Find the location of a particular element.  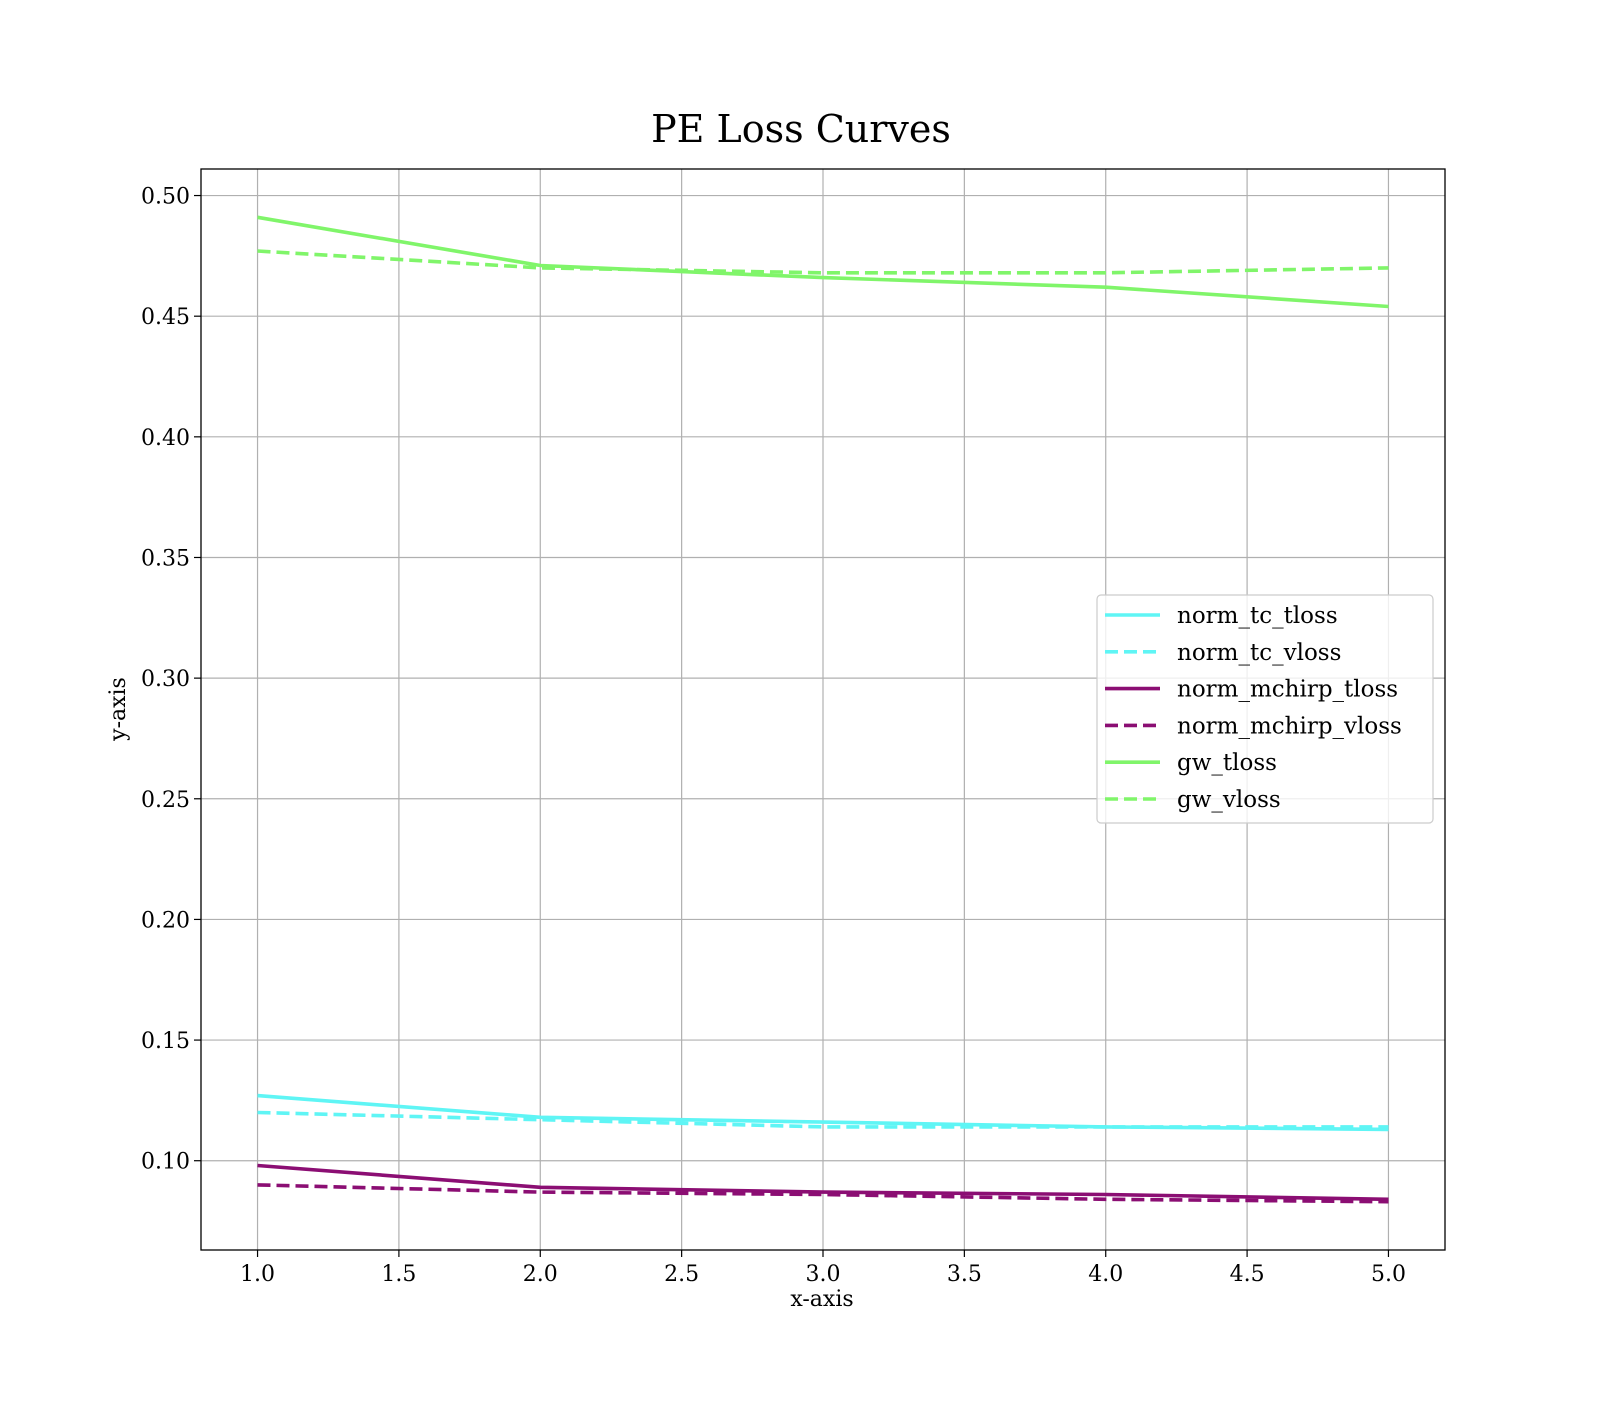

x-tick-label: 3.5 is located at coordinates (964, 1274).